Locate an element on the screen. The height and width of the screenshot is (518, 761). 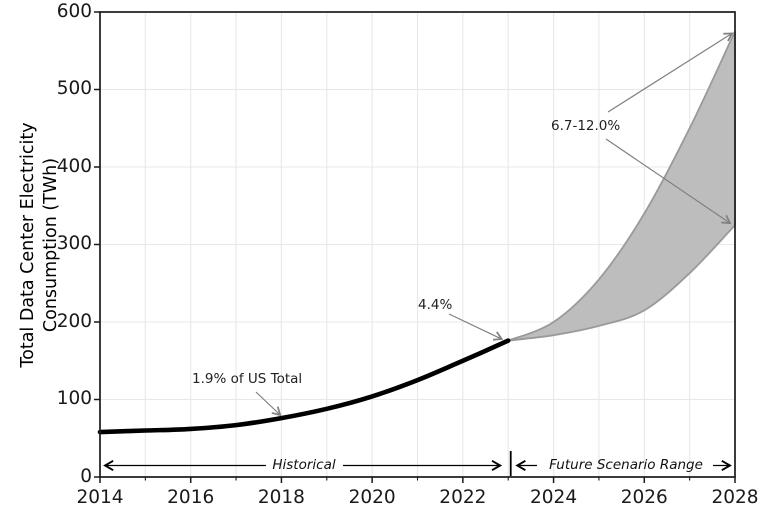
annotation-pct-2023: 4.4% is located at coordinates (435, 305).